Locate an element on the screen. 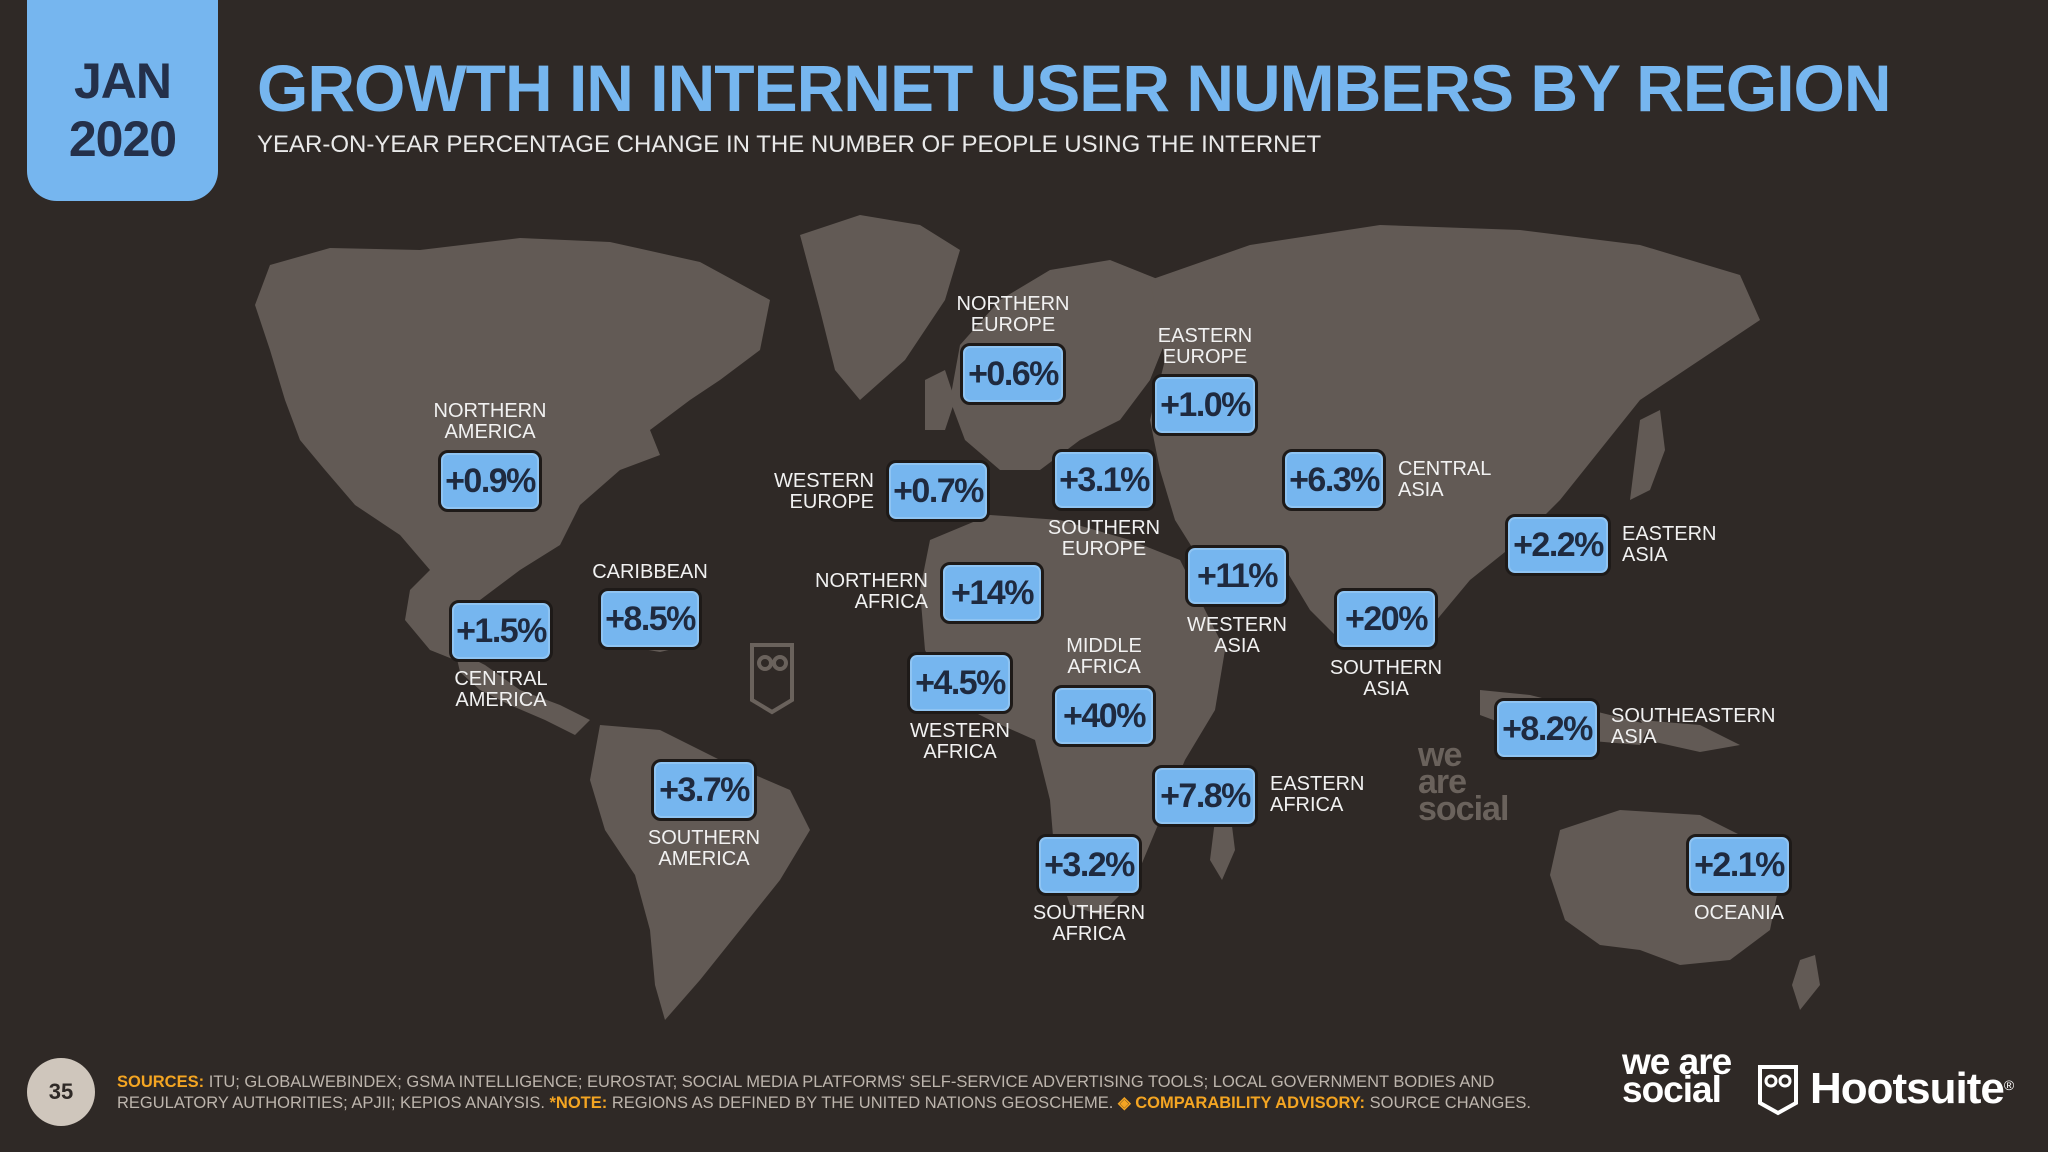 This screenshot has height=1152, width=2048. value-central-asia: +6.3% is located at coordinates (1334, 480).